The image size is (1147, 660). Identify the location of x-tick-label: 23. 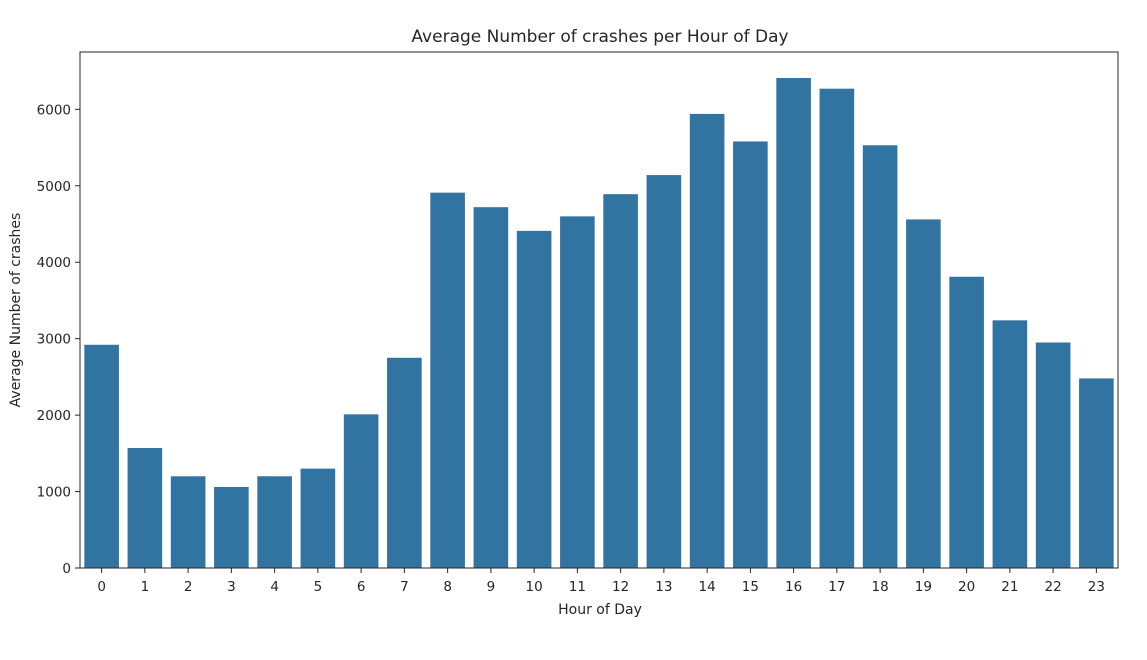
(1096, 587).